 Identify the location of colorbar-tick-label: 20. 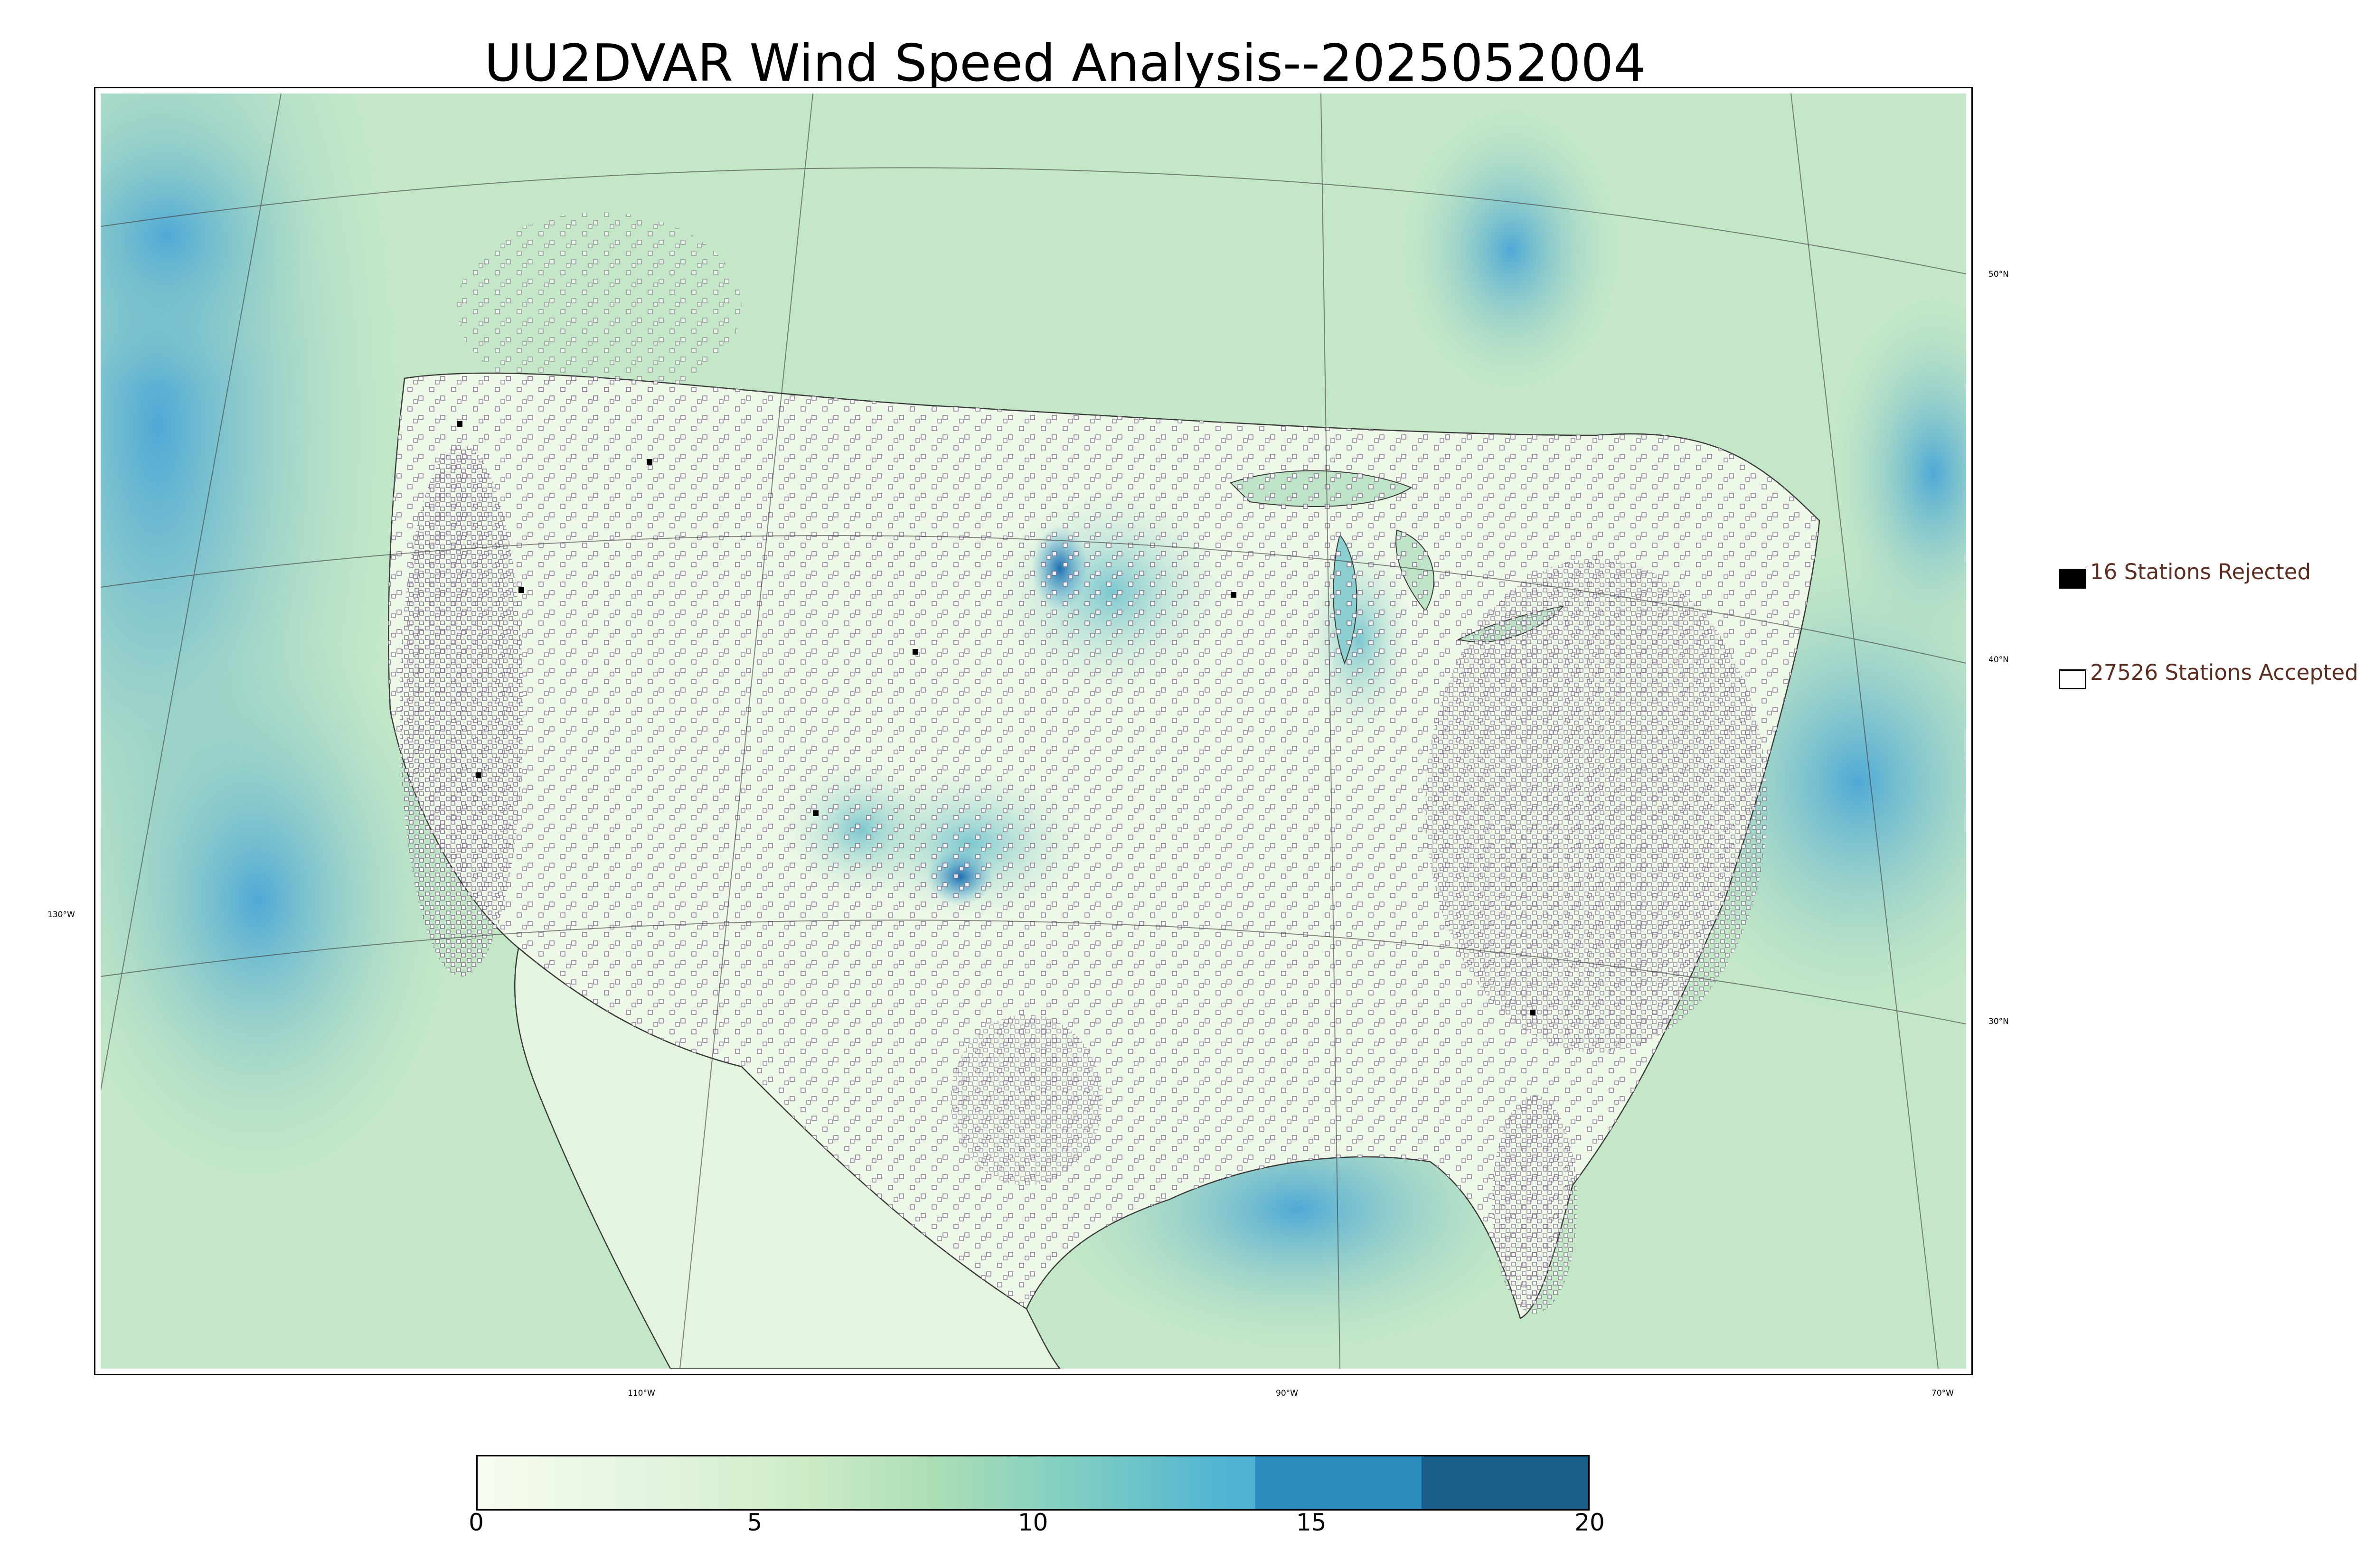
(1589, 1522).